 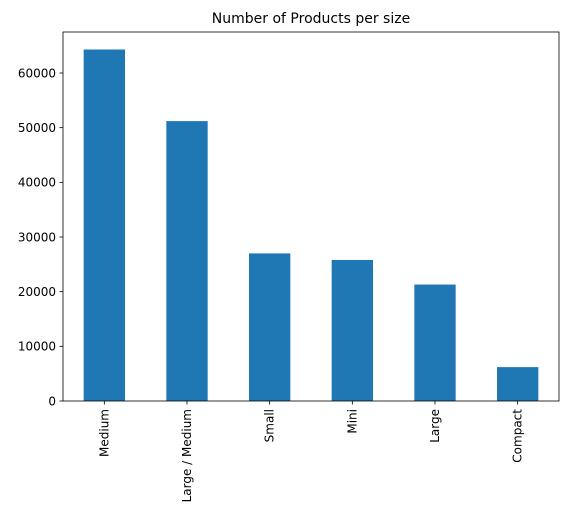 What do you see at coordinates (37, 347) in the screenshot?
I see `y-tick-label: 10000` at bounding box center [37, 347].